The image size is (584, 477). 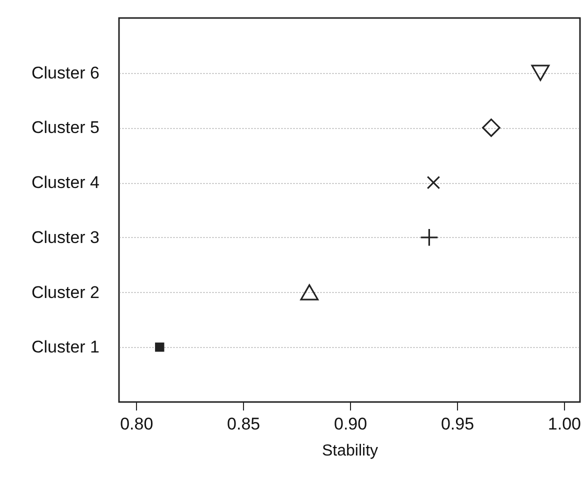 What do you see at coordinates (65, 237) in the screenshot?
I see `y-tick-label: Cluster 3` at bounding box center [65, 237].